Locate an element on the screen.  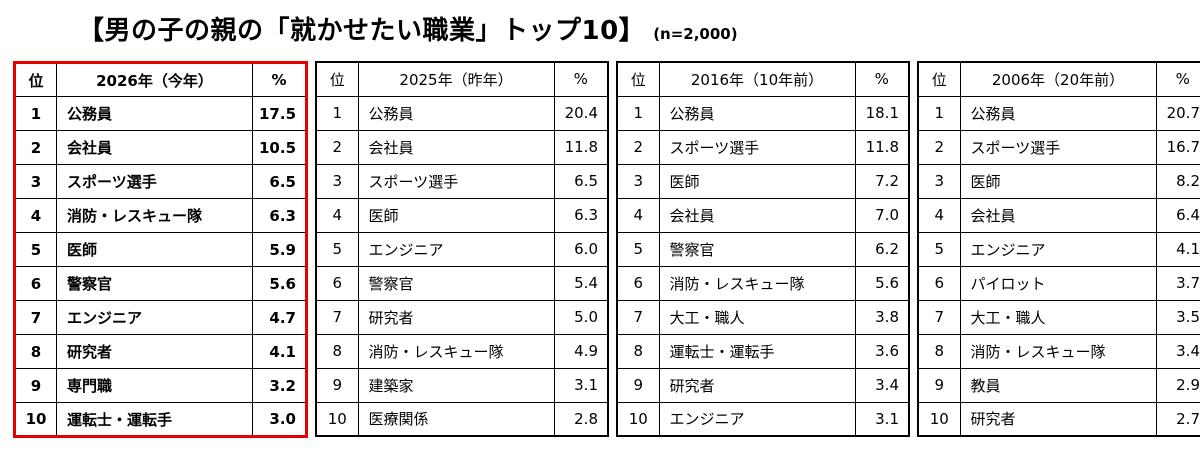
percent-cell: 3.6 is located at coordinates (882, 351).